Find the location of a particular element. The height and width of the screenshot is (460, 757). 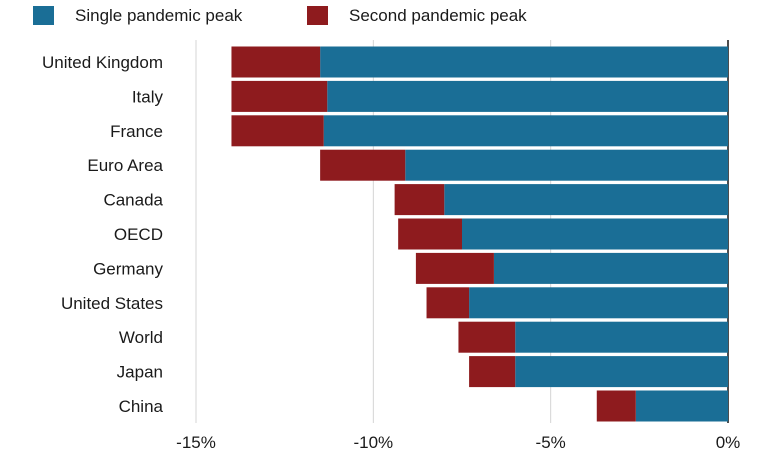

category-label-euro-area: Euro Area is located at coordinates (125, 165).